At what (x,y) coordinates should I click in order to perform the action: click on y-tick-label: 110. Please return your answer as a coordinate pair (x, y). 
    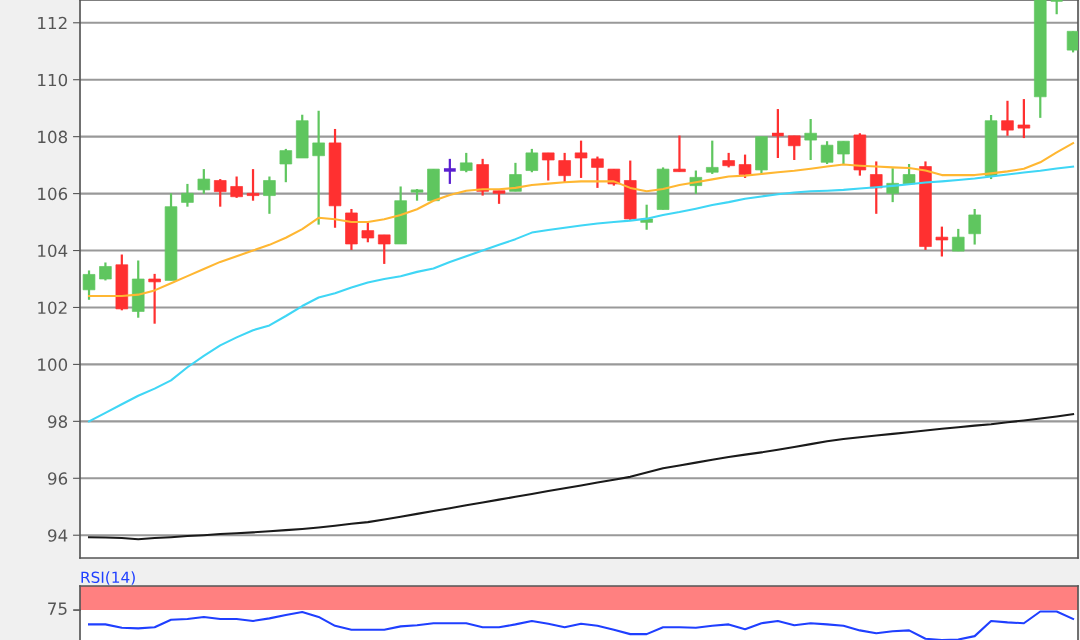
    Looking at the image, I should click on (53, 80).